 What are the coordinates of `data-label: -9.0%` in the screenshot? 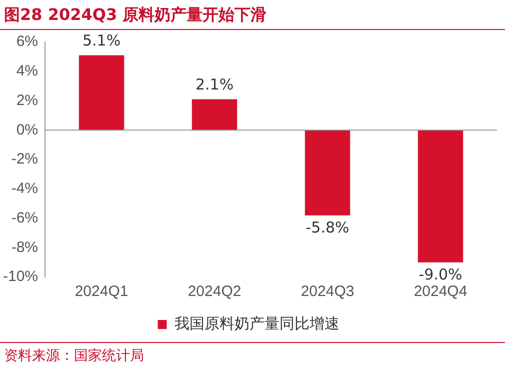 It's located at (440, 275).